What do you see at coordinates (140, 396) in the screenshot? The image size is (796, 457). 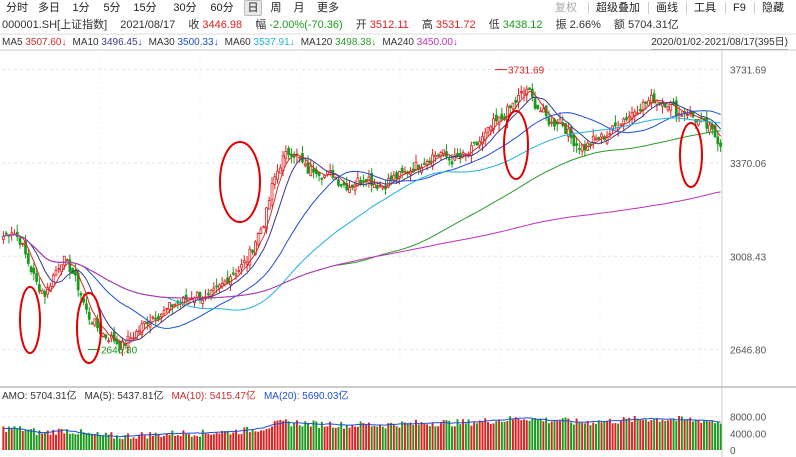 I see `vol-value-1: 5437.81亿` at bounding box center [140, 396].